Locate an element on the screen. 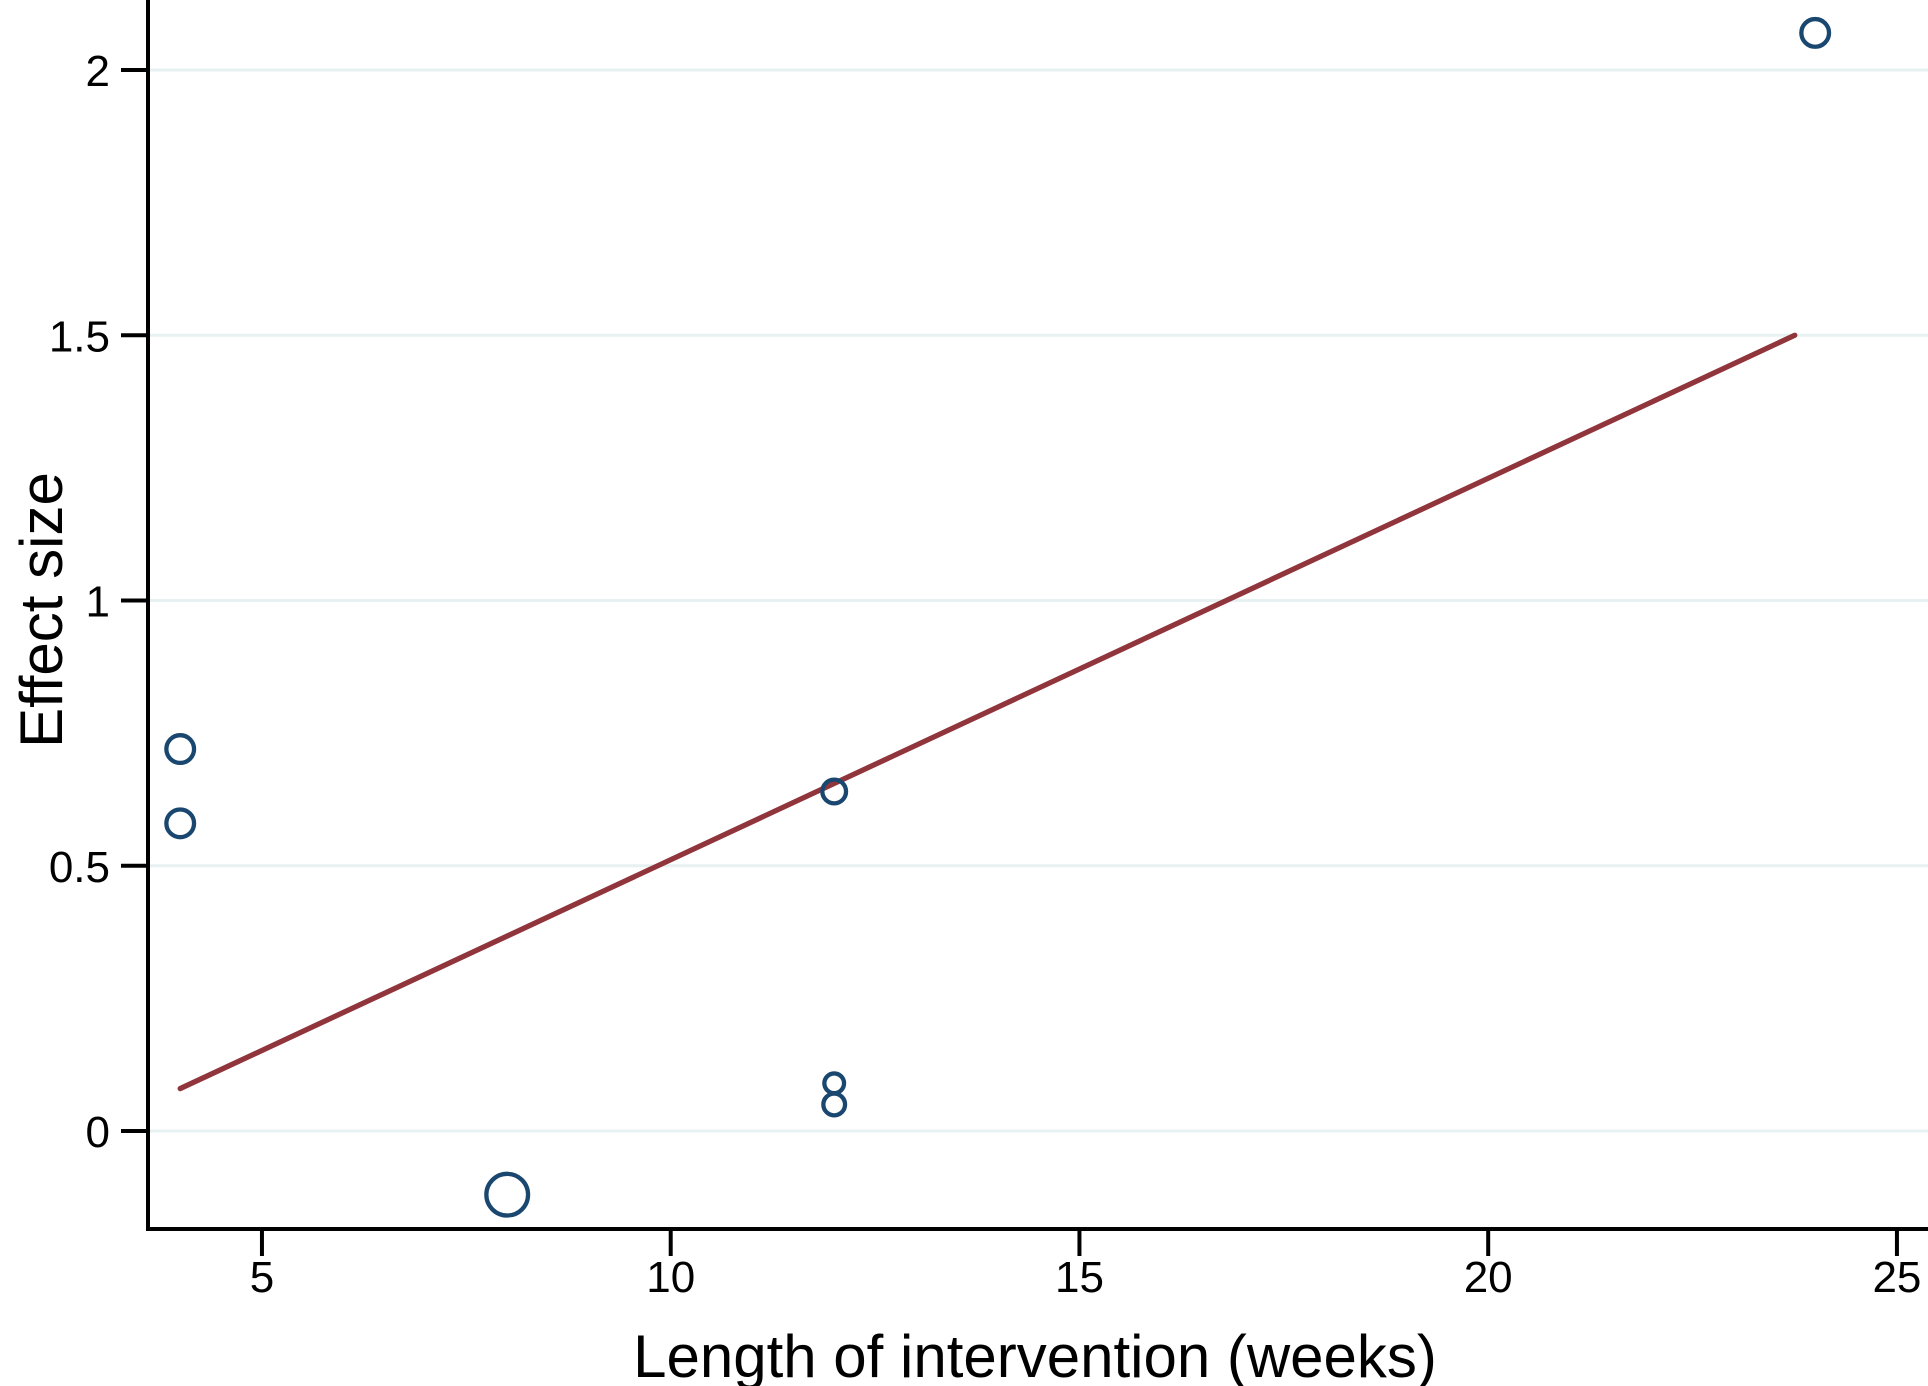  x-axis-title: Length of intervention (weeks) is located at coordinates (1035, 1354).